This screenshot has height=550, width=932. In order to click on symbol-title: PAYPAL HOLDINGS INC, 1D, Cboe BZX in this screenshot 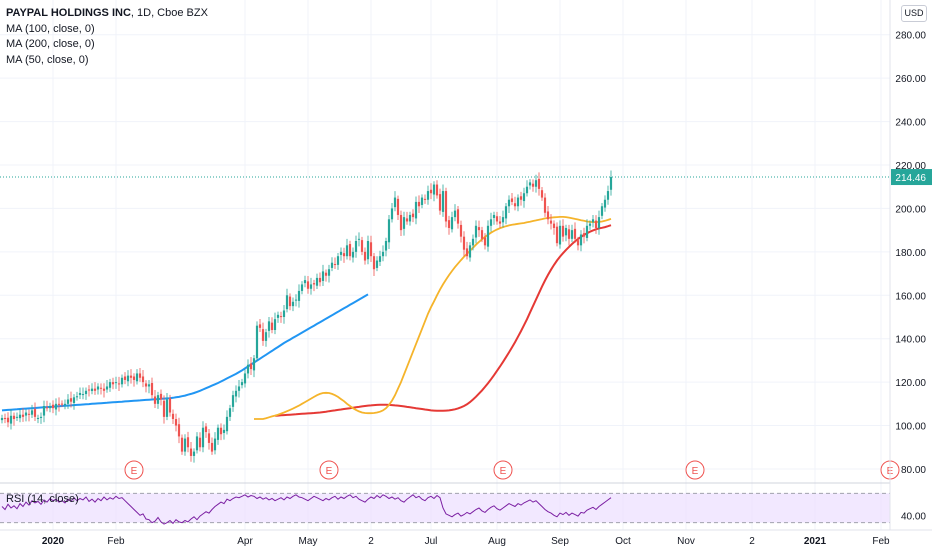, I will do `click(107, 14)`.